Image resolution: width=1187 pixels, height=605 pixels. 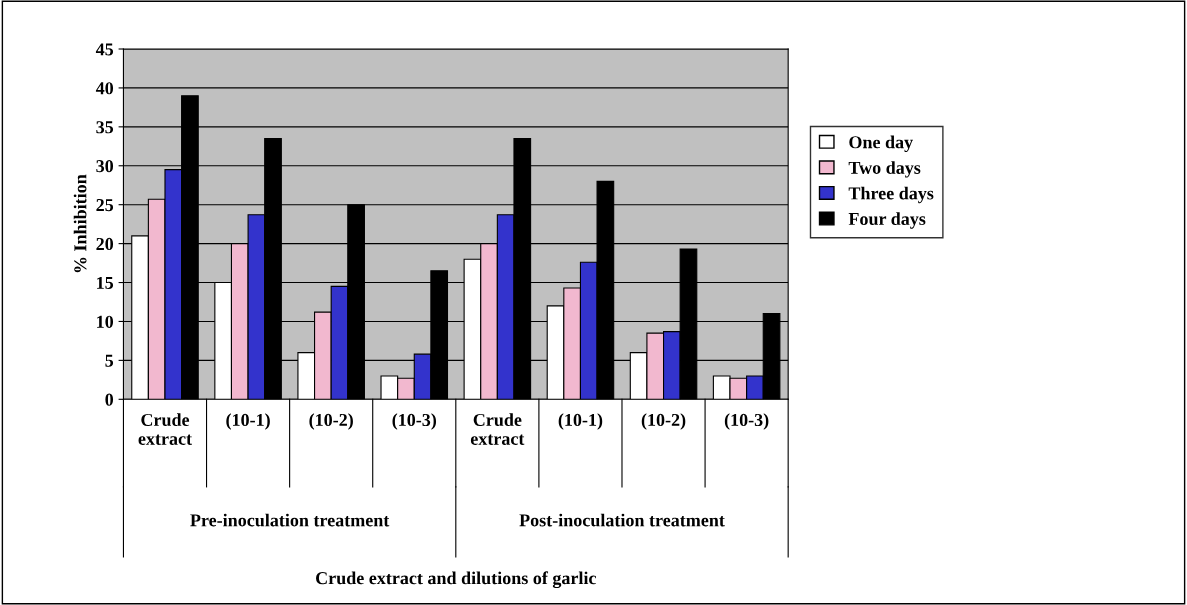 I want to click on text: Post-inoculation treatment, so click(x=622, y=520).